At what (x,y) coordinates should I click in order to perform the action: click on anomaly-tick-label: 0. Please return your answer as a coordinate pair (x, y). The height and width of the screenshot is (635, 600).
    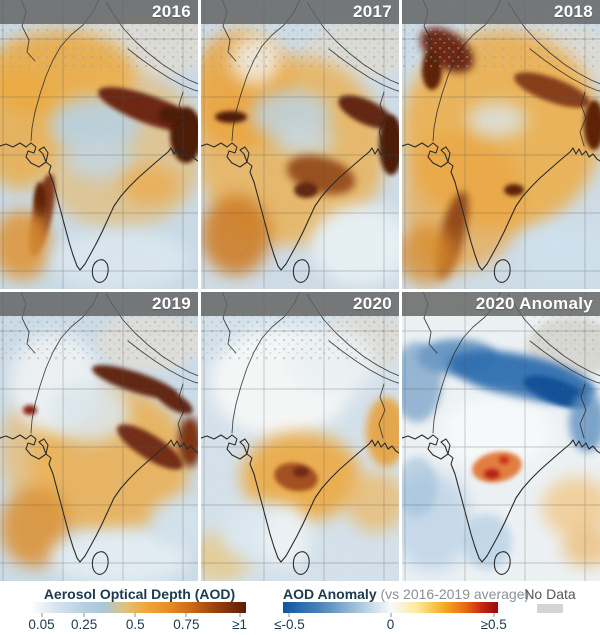
    Looking at the image, I should click on (390, 624).